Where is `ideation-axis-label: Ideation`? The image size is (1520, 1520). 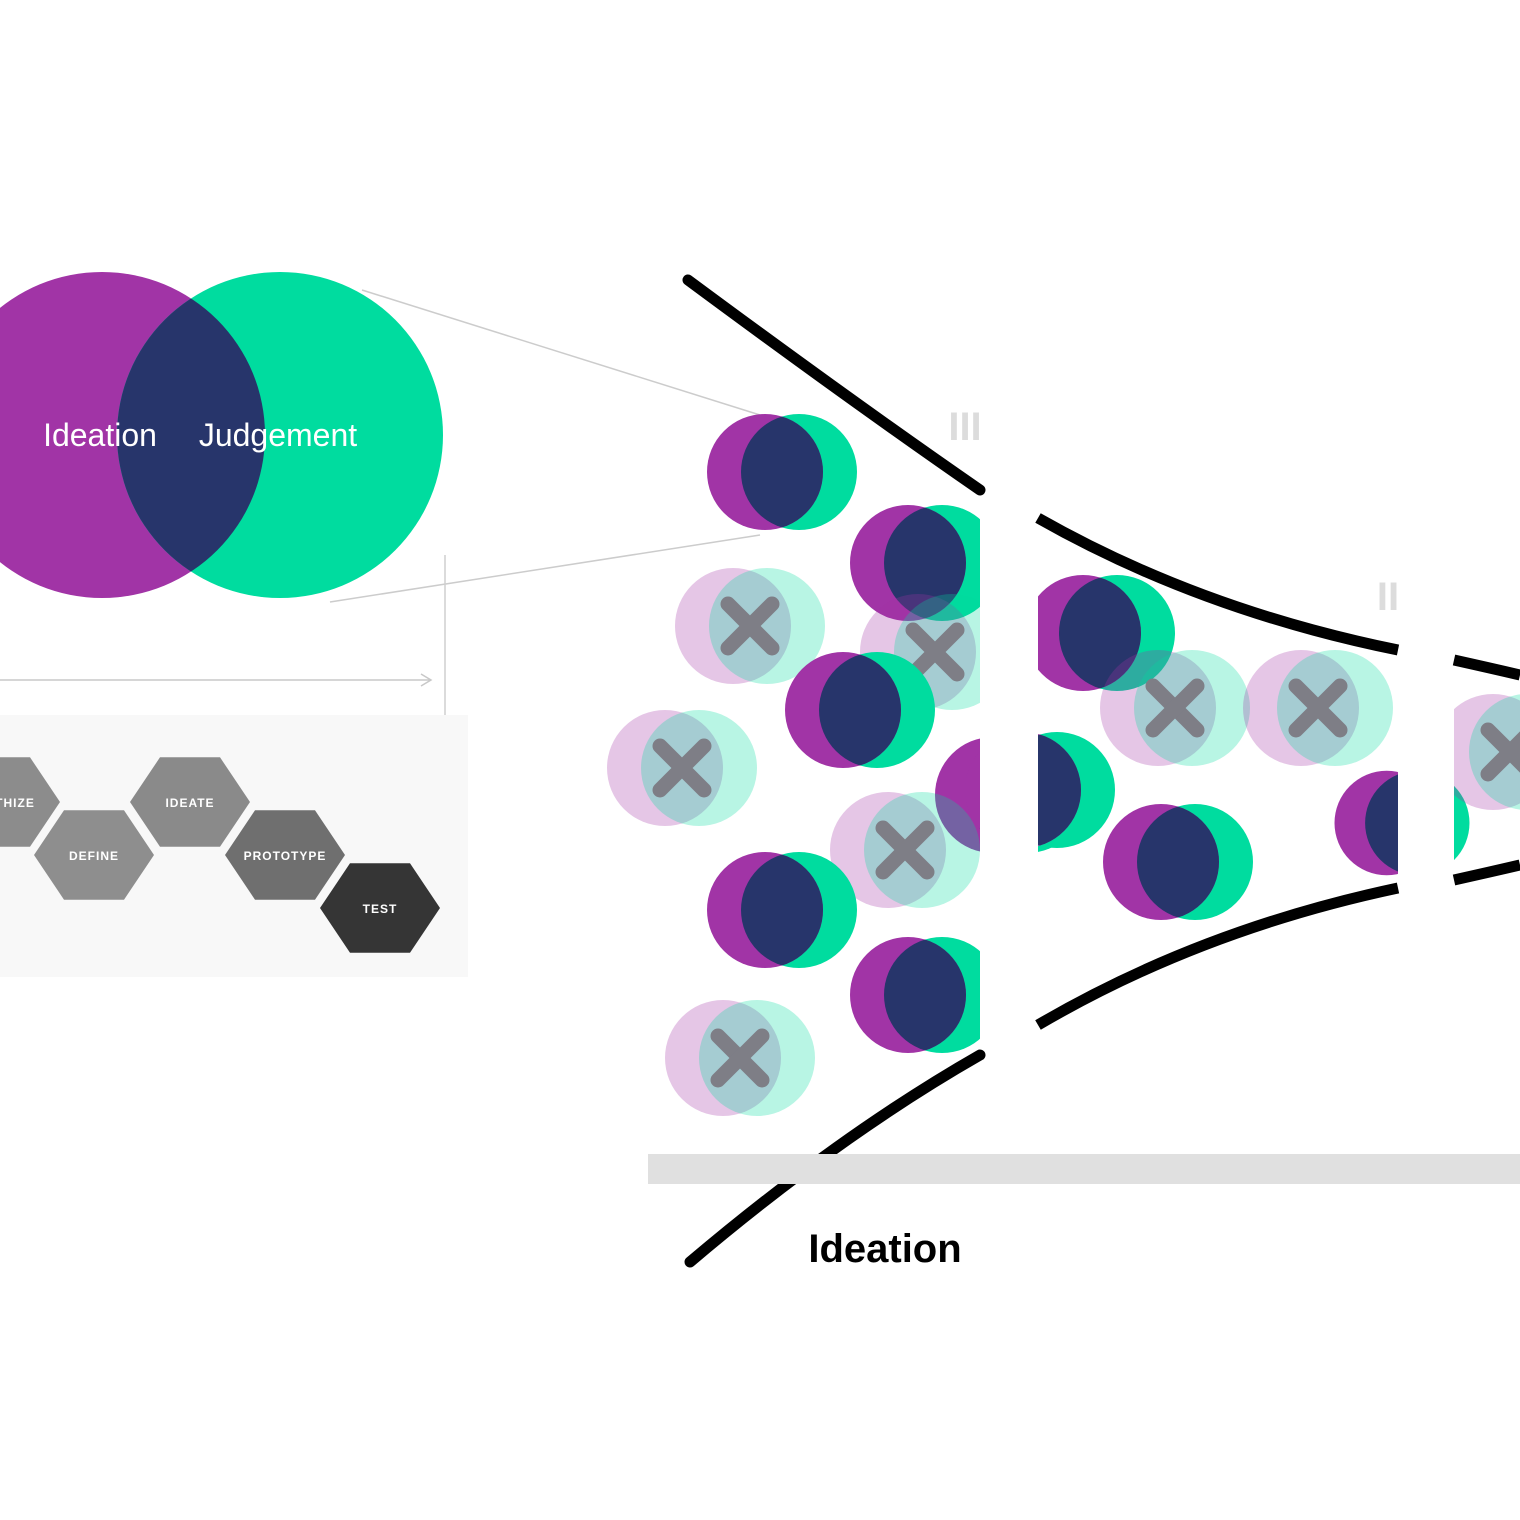 ideation-axis-label: Ideation is located at coordinates (884, 1249).